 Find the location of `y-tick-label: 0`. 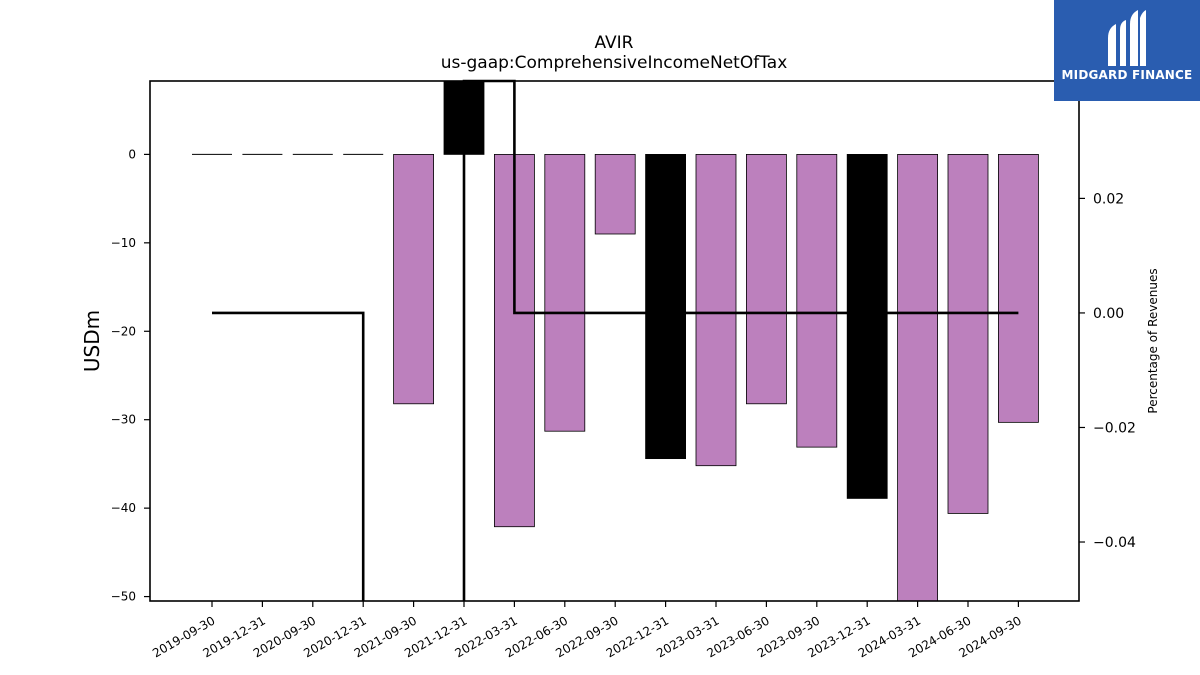

y-tick-label: 0 is located at coordinates (132, 154).